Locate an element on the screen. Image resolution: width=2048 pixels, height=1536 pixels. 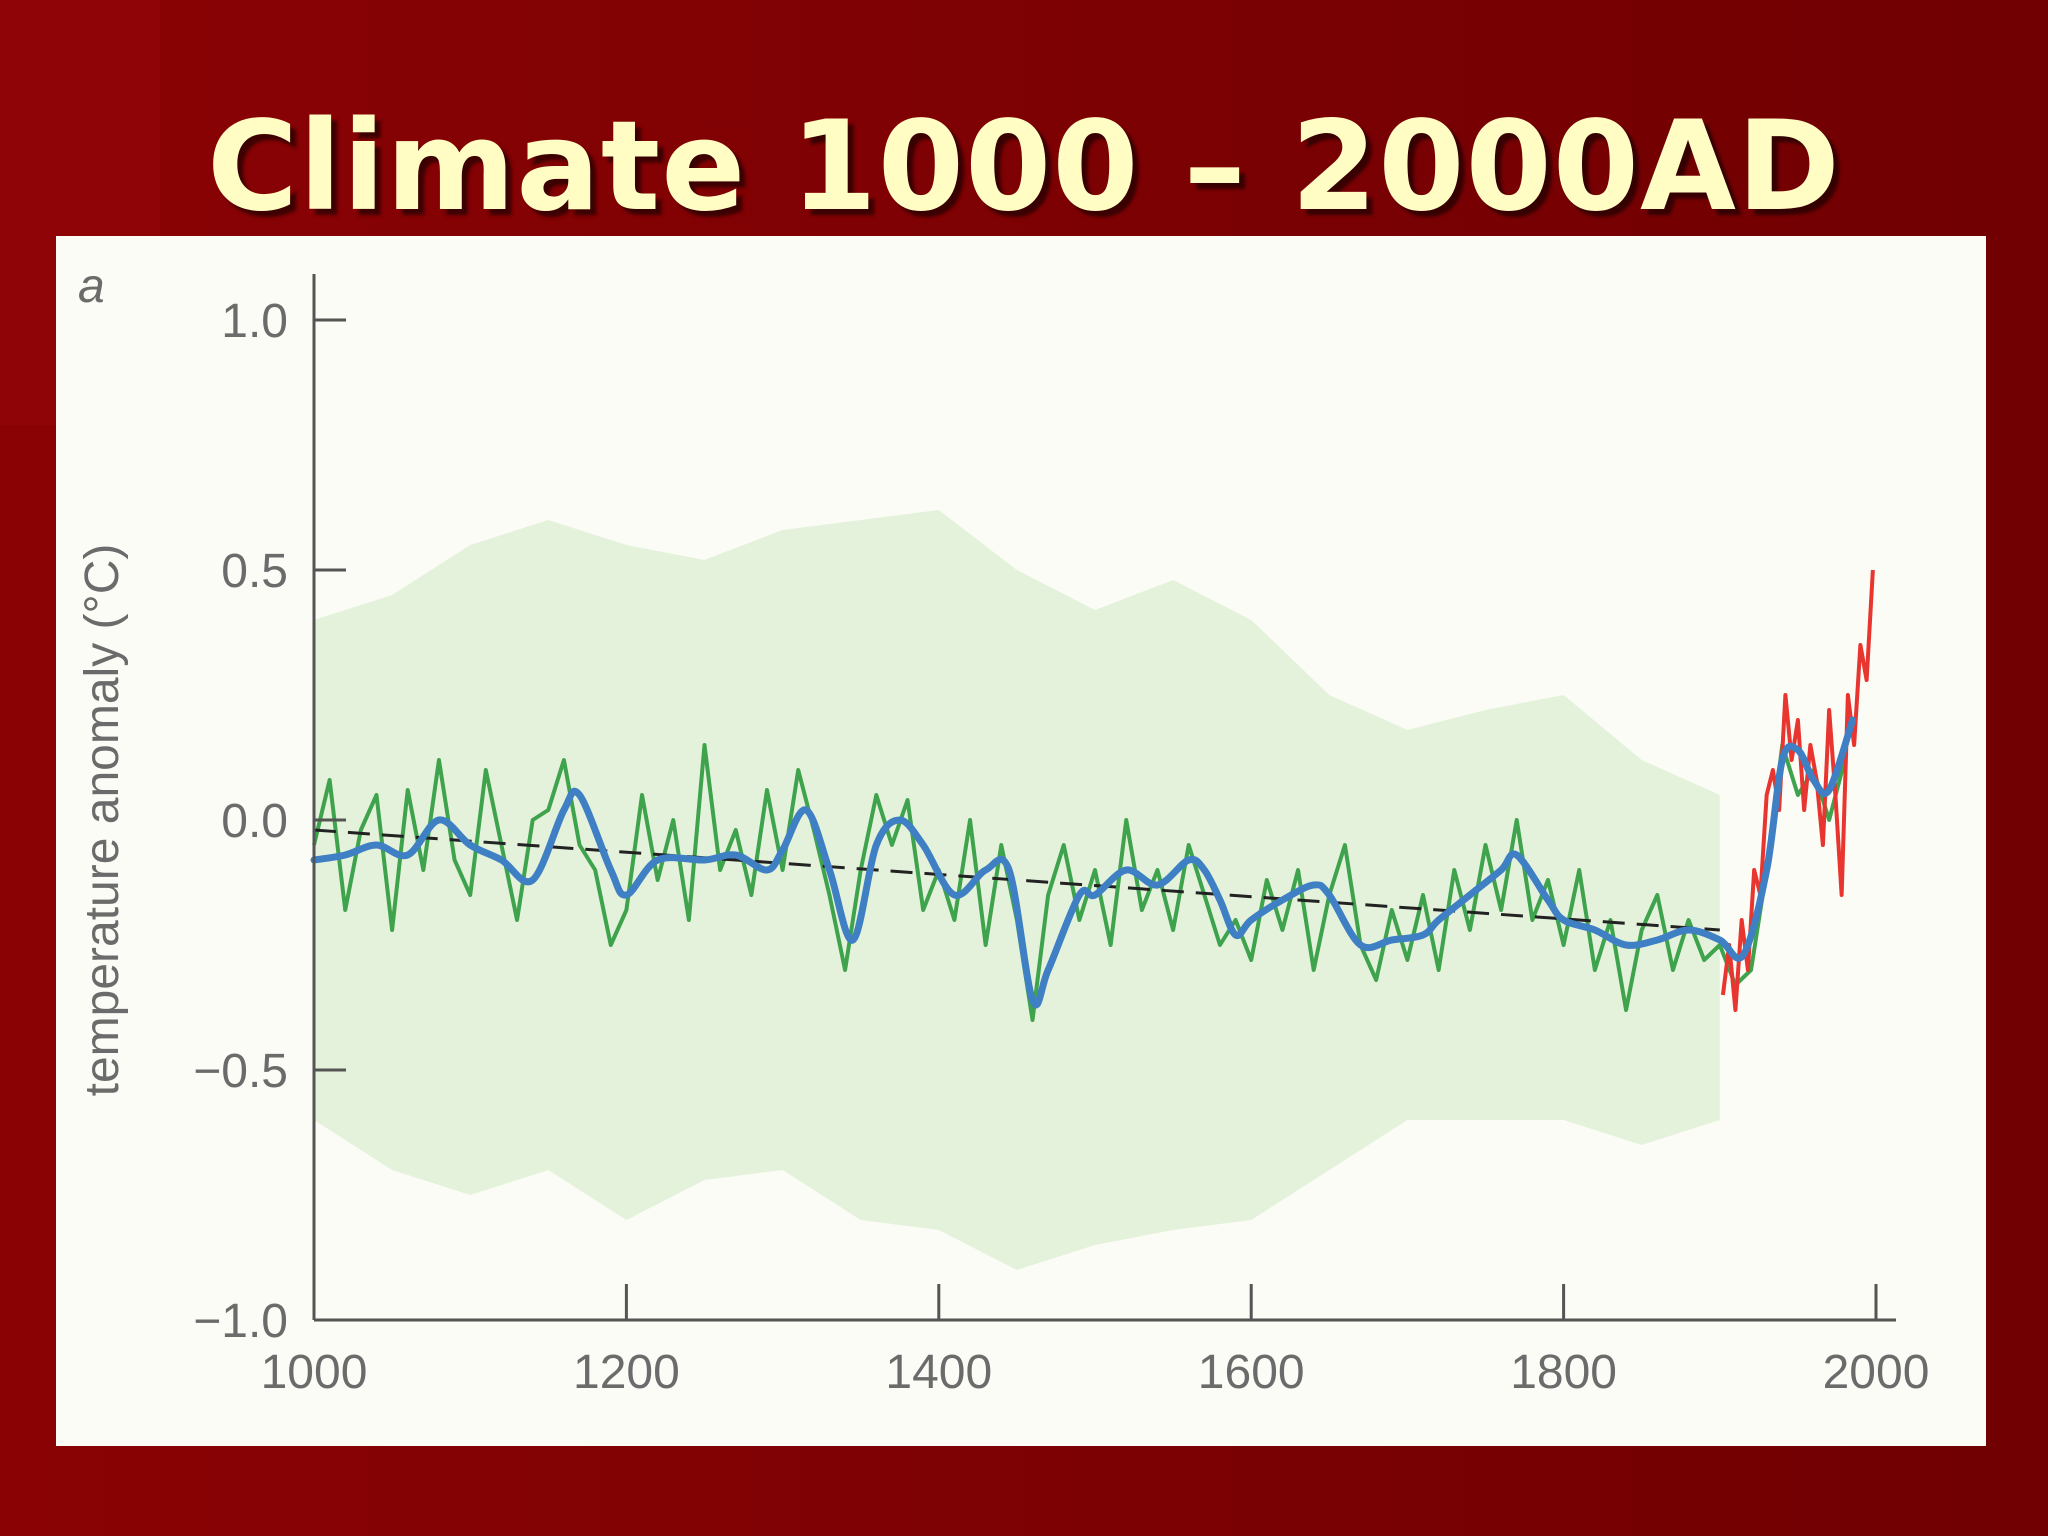
x-tick-label: 1400 is located at coordinates (938, 1372).